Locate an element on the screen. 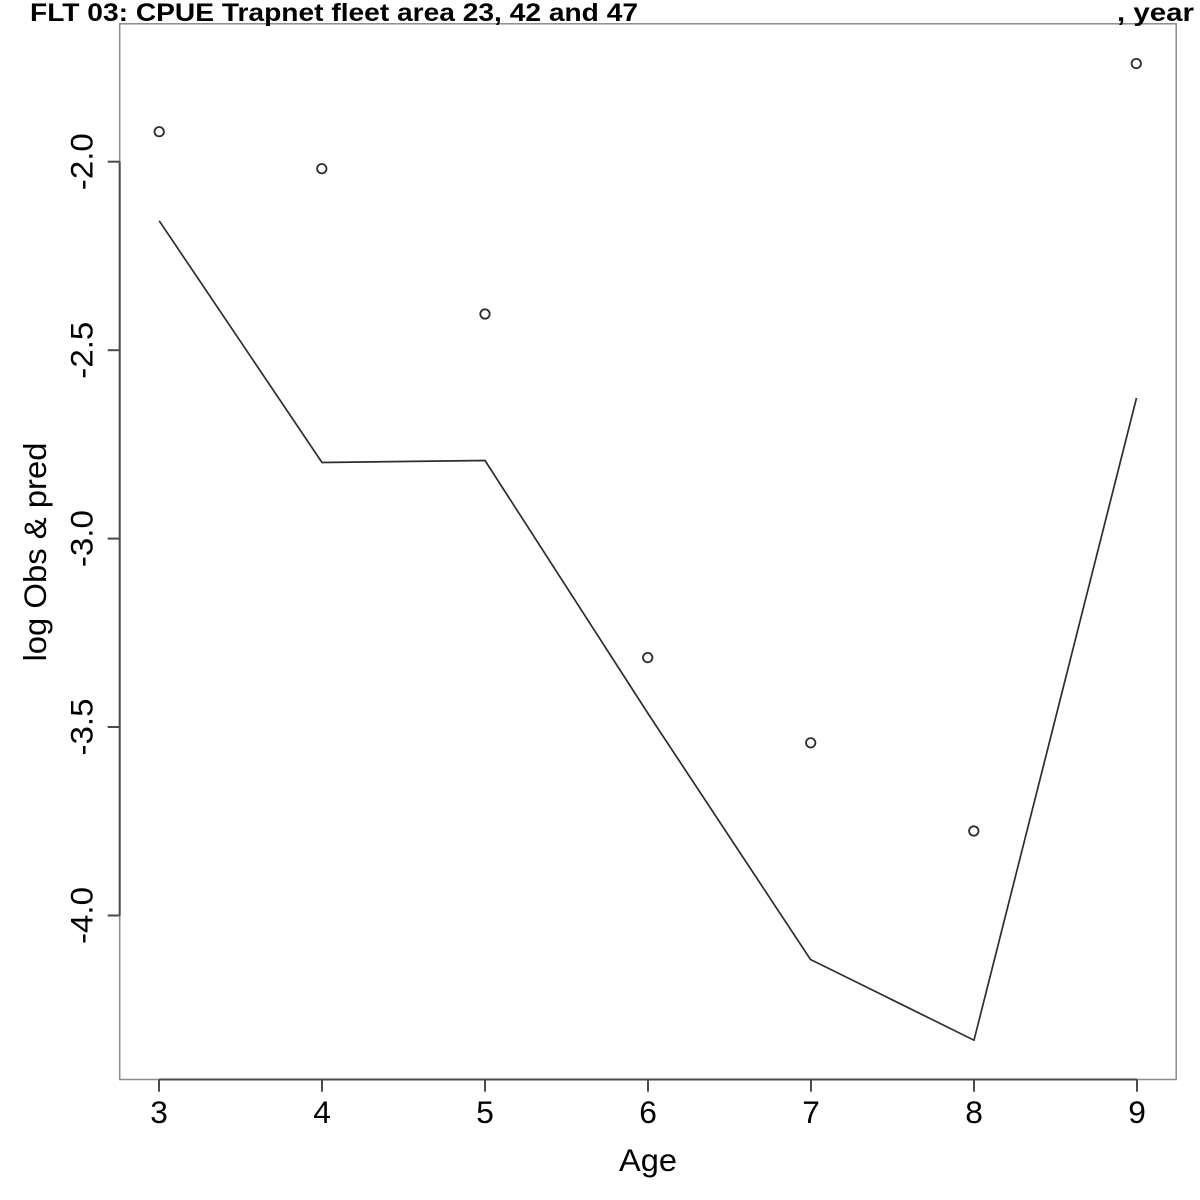 The height and width of the screenshot is (1200, 1200). svg-text: 6 is located at coordinates (648, 1112).